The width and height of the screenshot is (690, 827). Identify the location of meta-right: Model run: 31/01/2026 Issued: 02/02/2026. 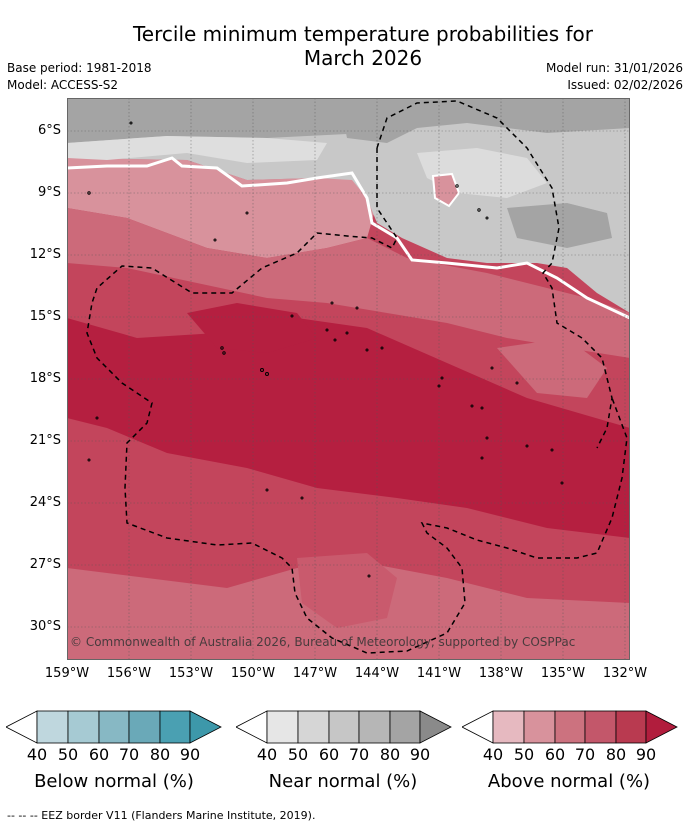
(614, 77).